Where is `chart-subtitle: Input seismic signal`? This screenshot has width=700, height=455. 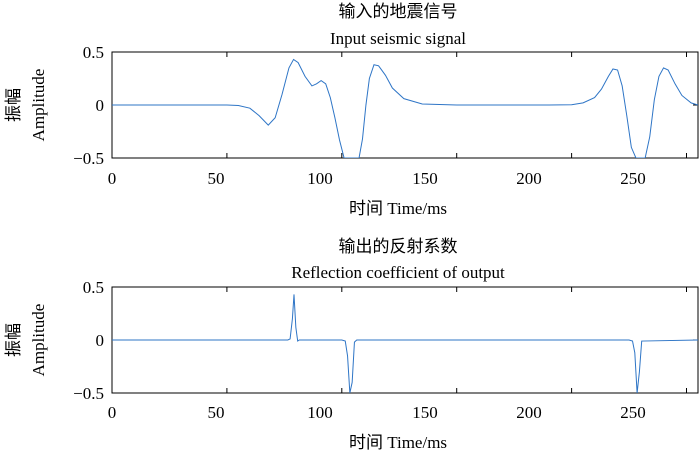
chart-subtitle: Input seismic signal is located at coordinates (398, 38).